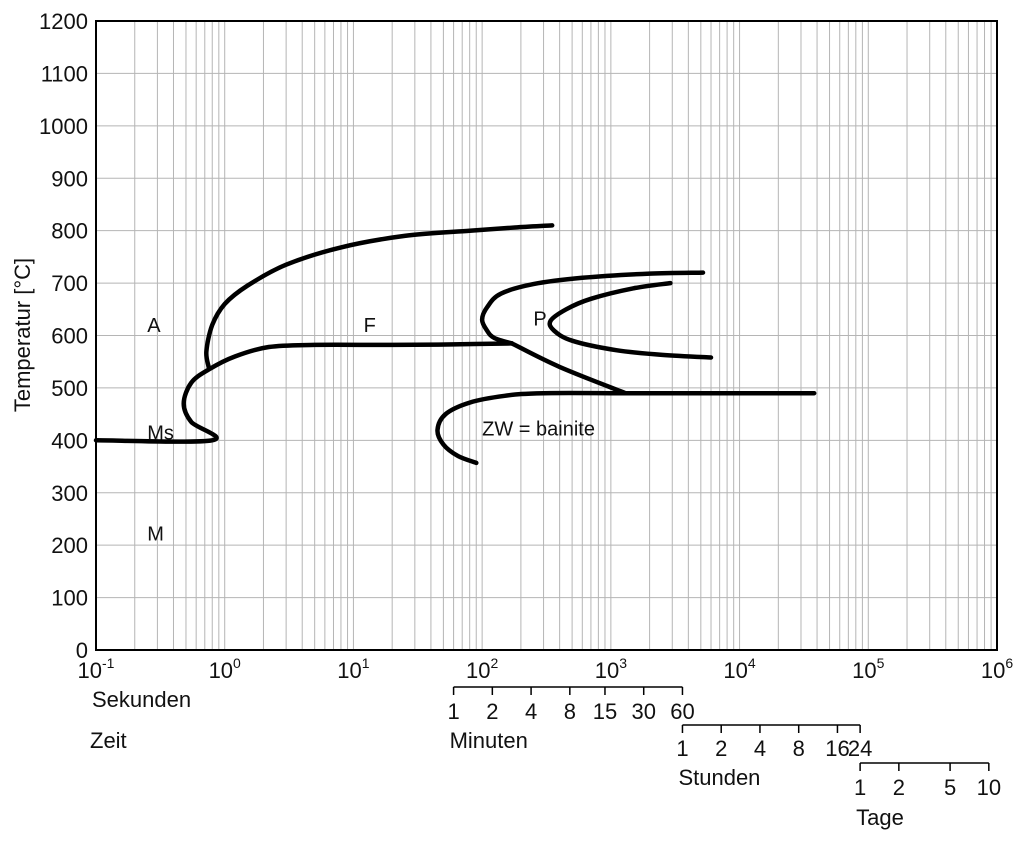 This screenshot has height=845, width=1024. Describe the element at coordinates (225, 669) in the screenshot. I see `x-tick-label: 10⁰` at that location.